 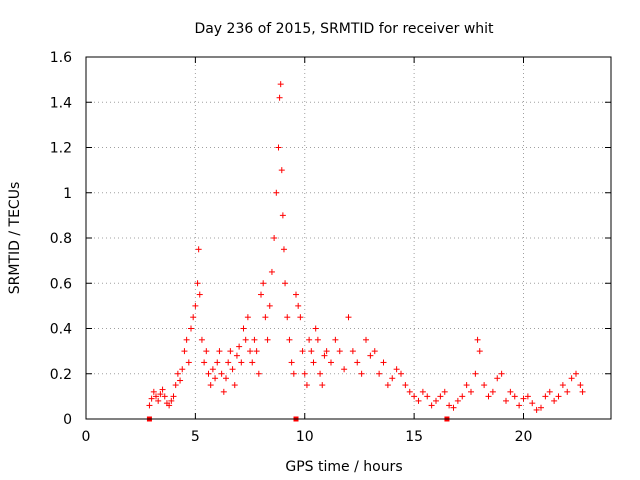 I want to click on y-tick-label: 1.4, so click(x=61, y=103).